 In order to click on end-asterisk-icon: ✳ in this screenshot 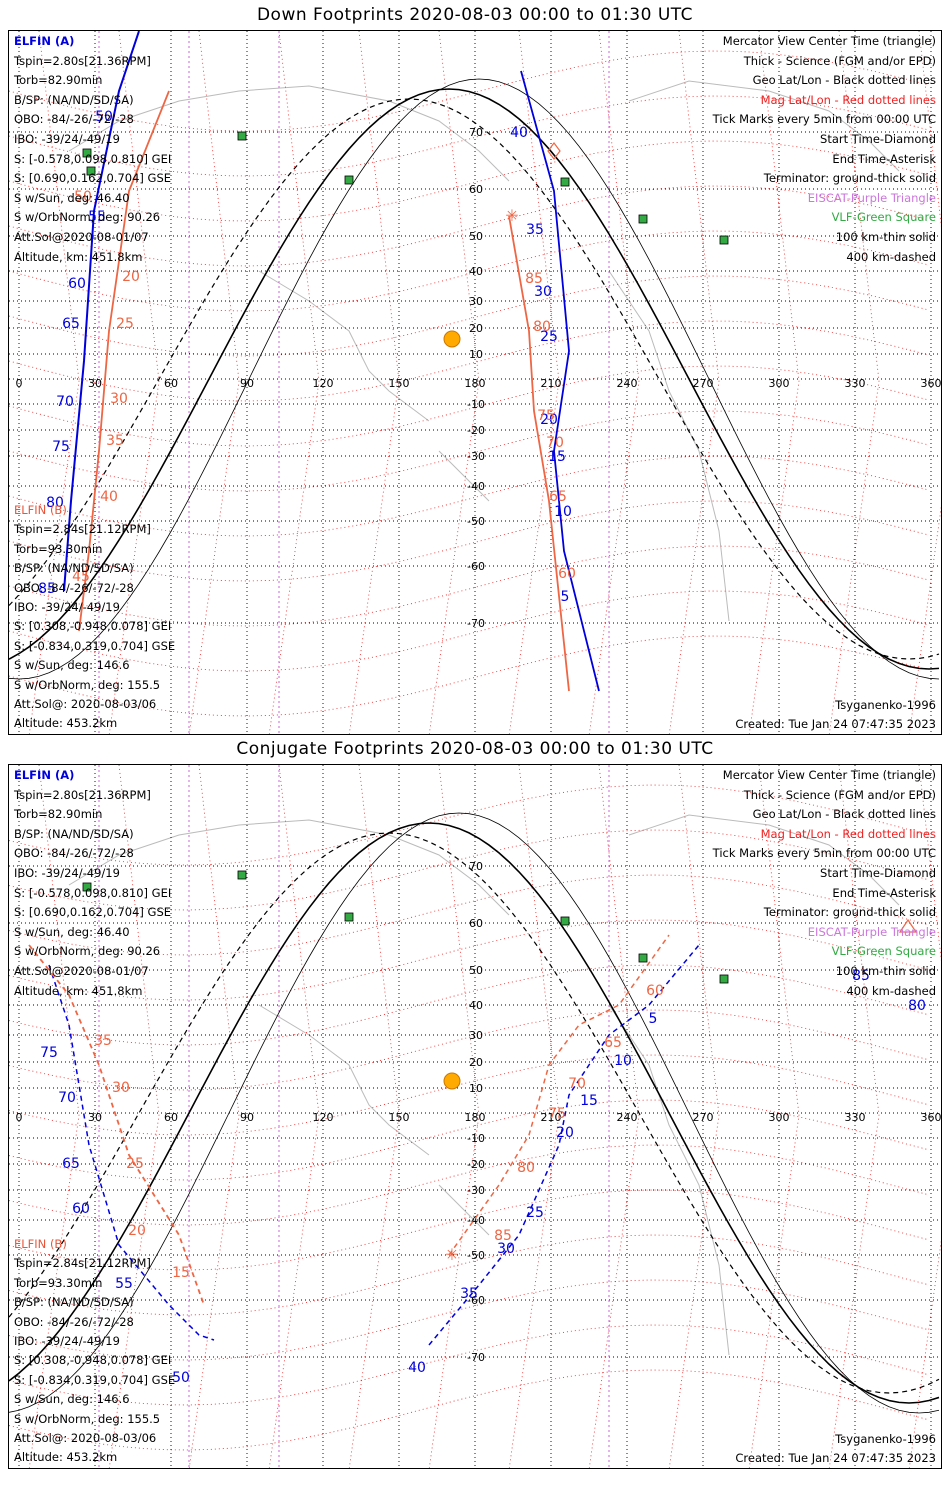, I will do `click(511, 215)`.